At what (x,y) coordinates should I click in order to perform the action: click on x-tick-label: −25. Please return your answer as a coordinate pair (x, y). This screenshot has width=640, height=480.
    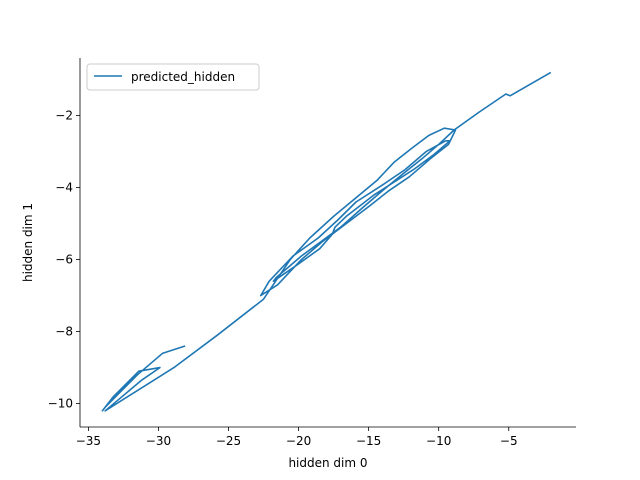
    Looking at the image, I should click on (228, 441).